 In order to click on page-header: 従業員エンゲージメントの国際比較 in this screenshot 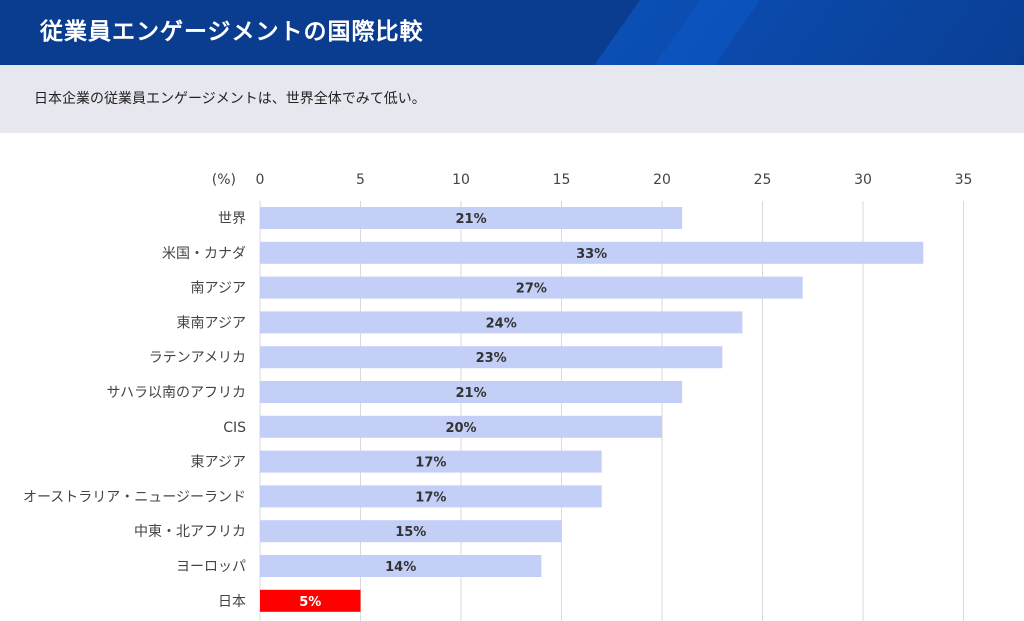, I will do `click(512, 32)`.